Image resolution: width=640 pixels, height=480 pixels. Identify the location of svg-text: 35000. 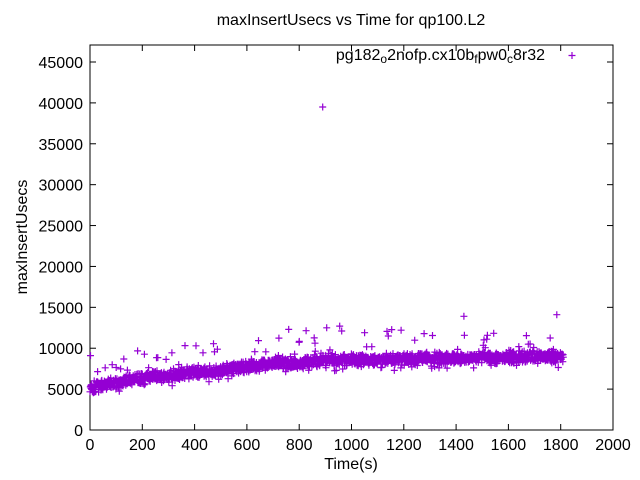
(61, 145).